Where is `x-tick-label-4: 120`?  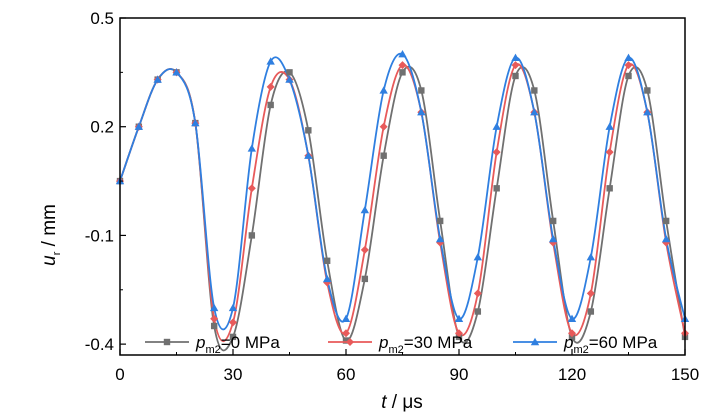 x-tick-label-4: 120 is located at coordinates (572, 374).